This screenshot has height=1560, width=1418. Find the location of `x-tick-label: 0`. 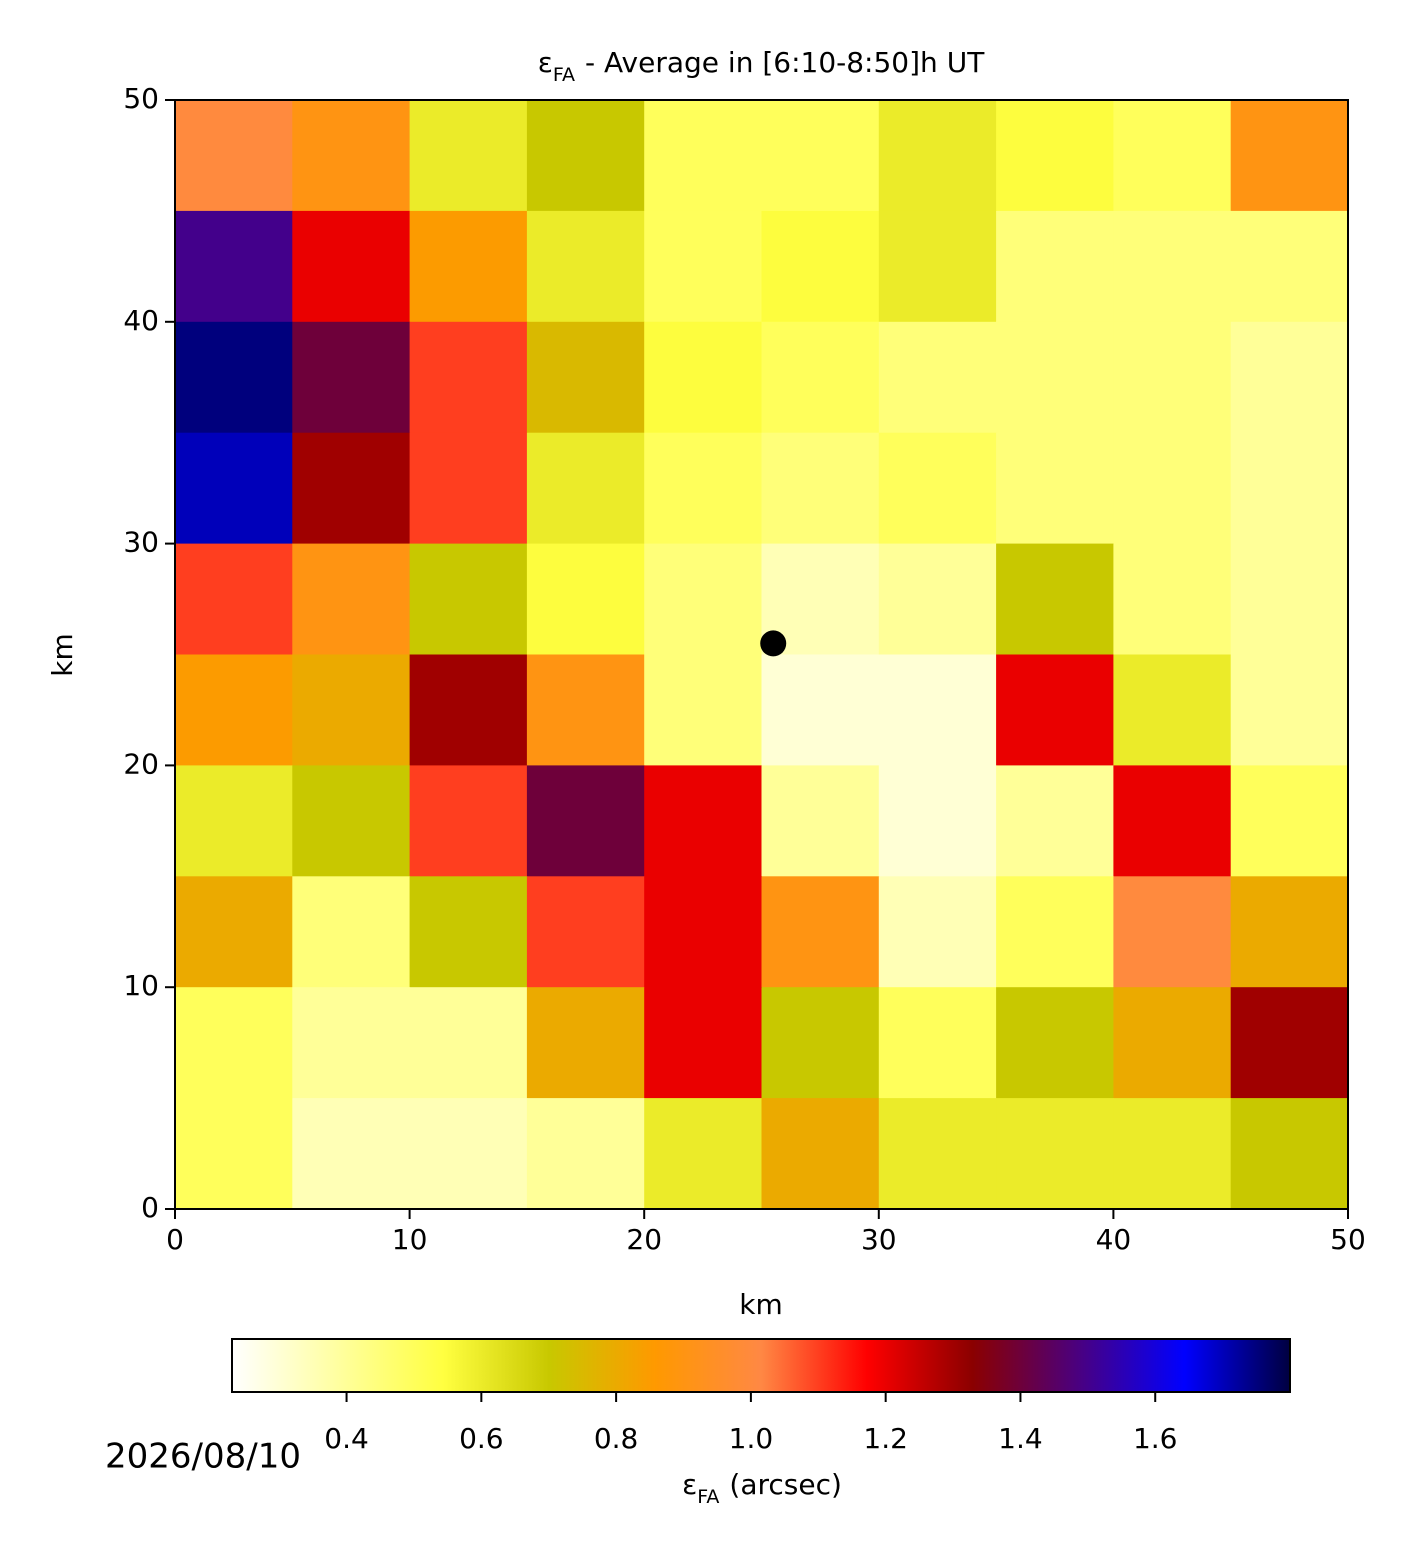

x-tick-label: 0 is located at coordinates (175, 1239).